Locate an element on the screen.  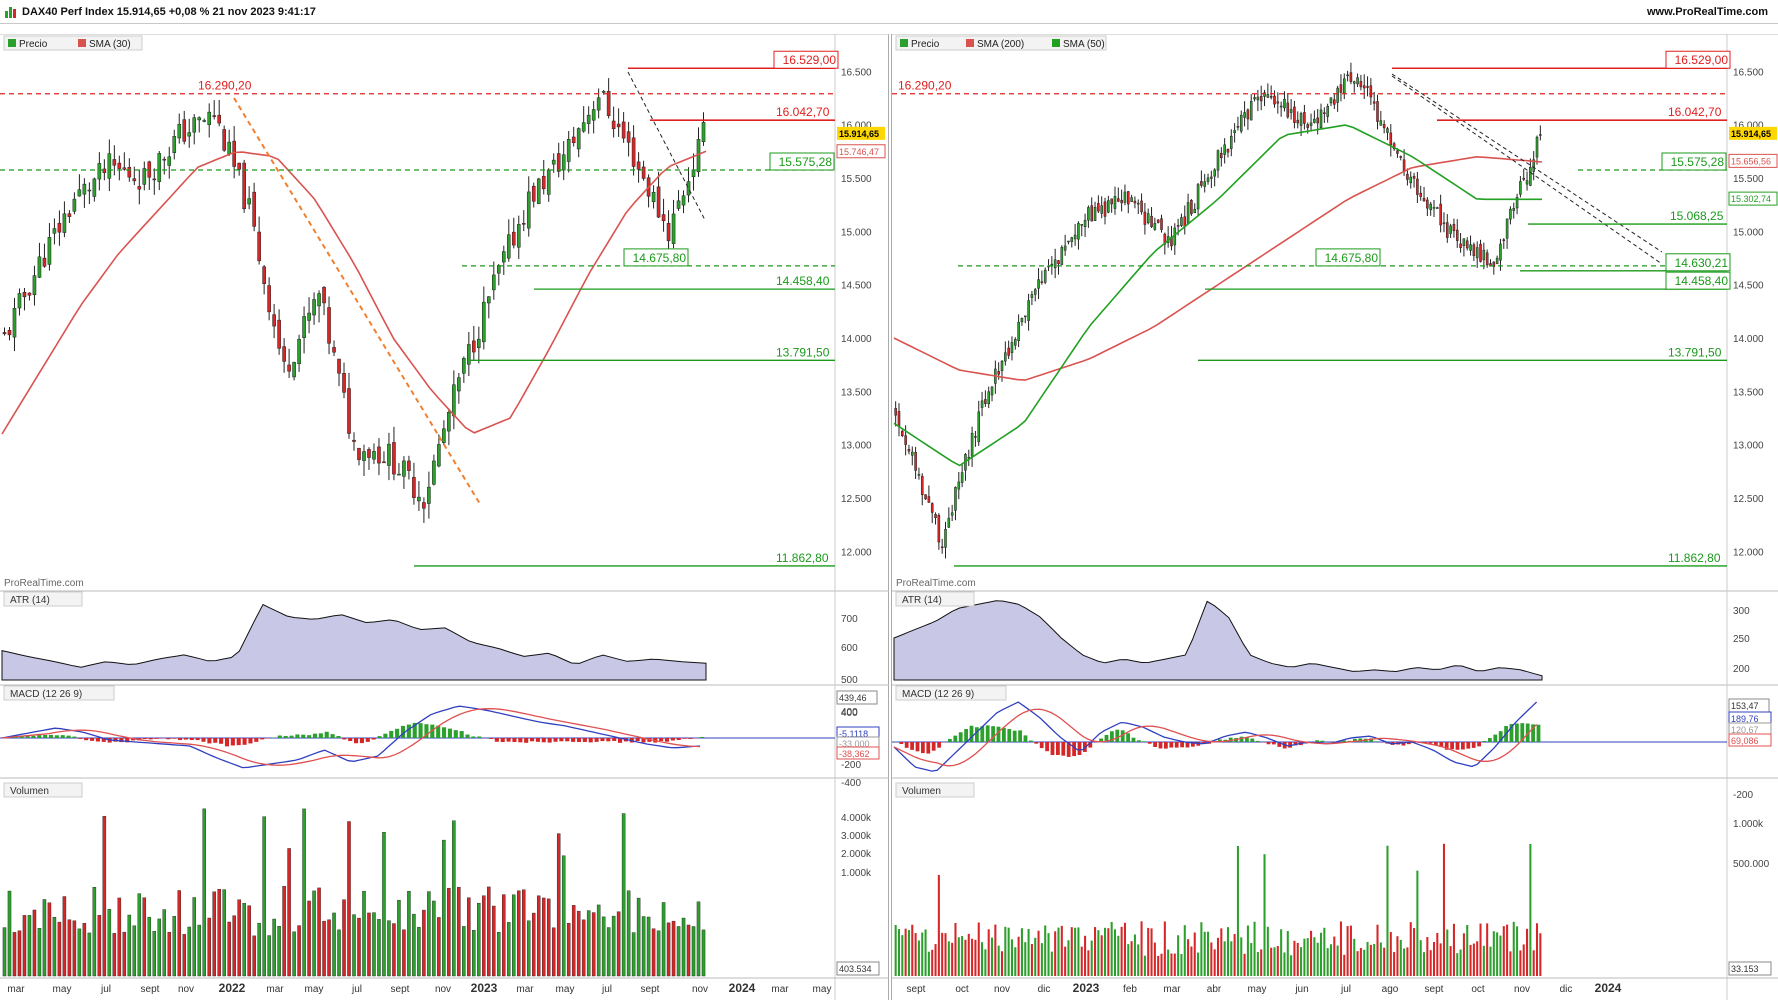
indicator-value-label: 15.746,47 is located at coordinates (859, 152).